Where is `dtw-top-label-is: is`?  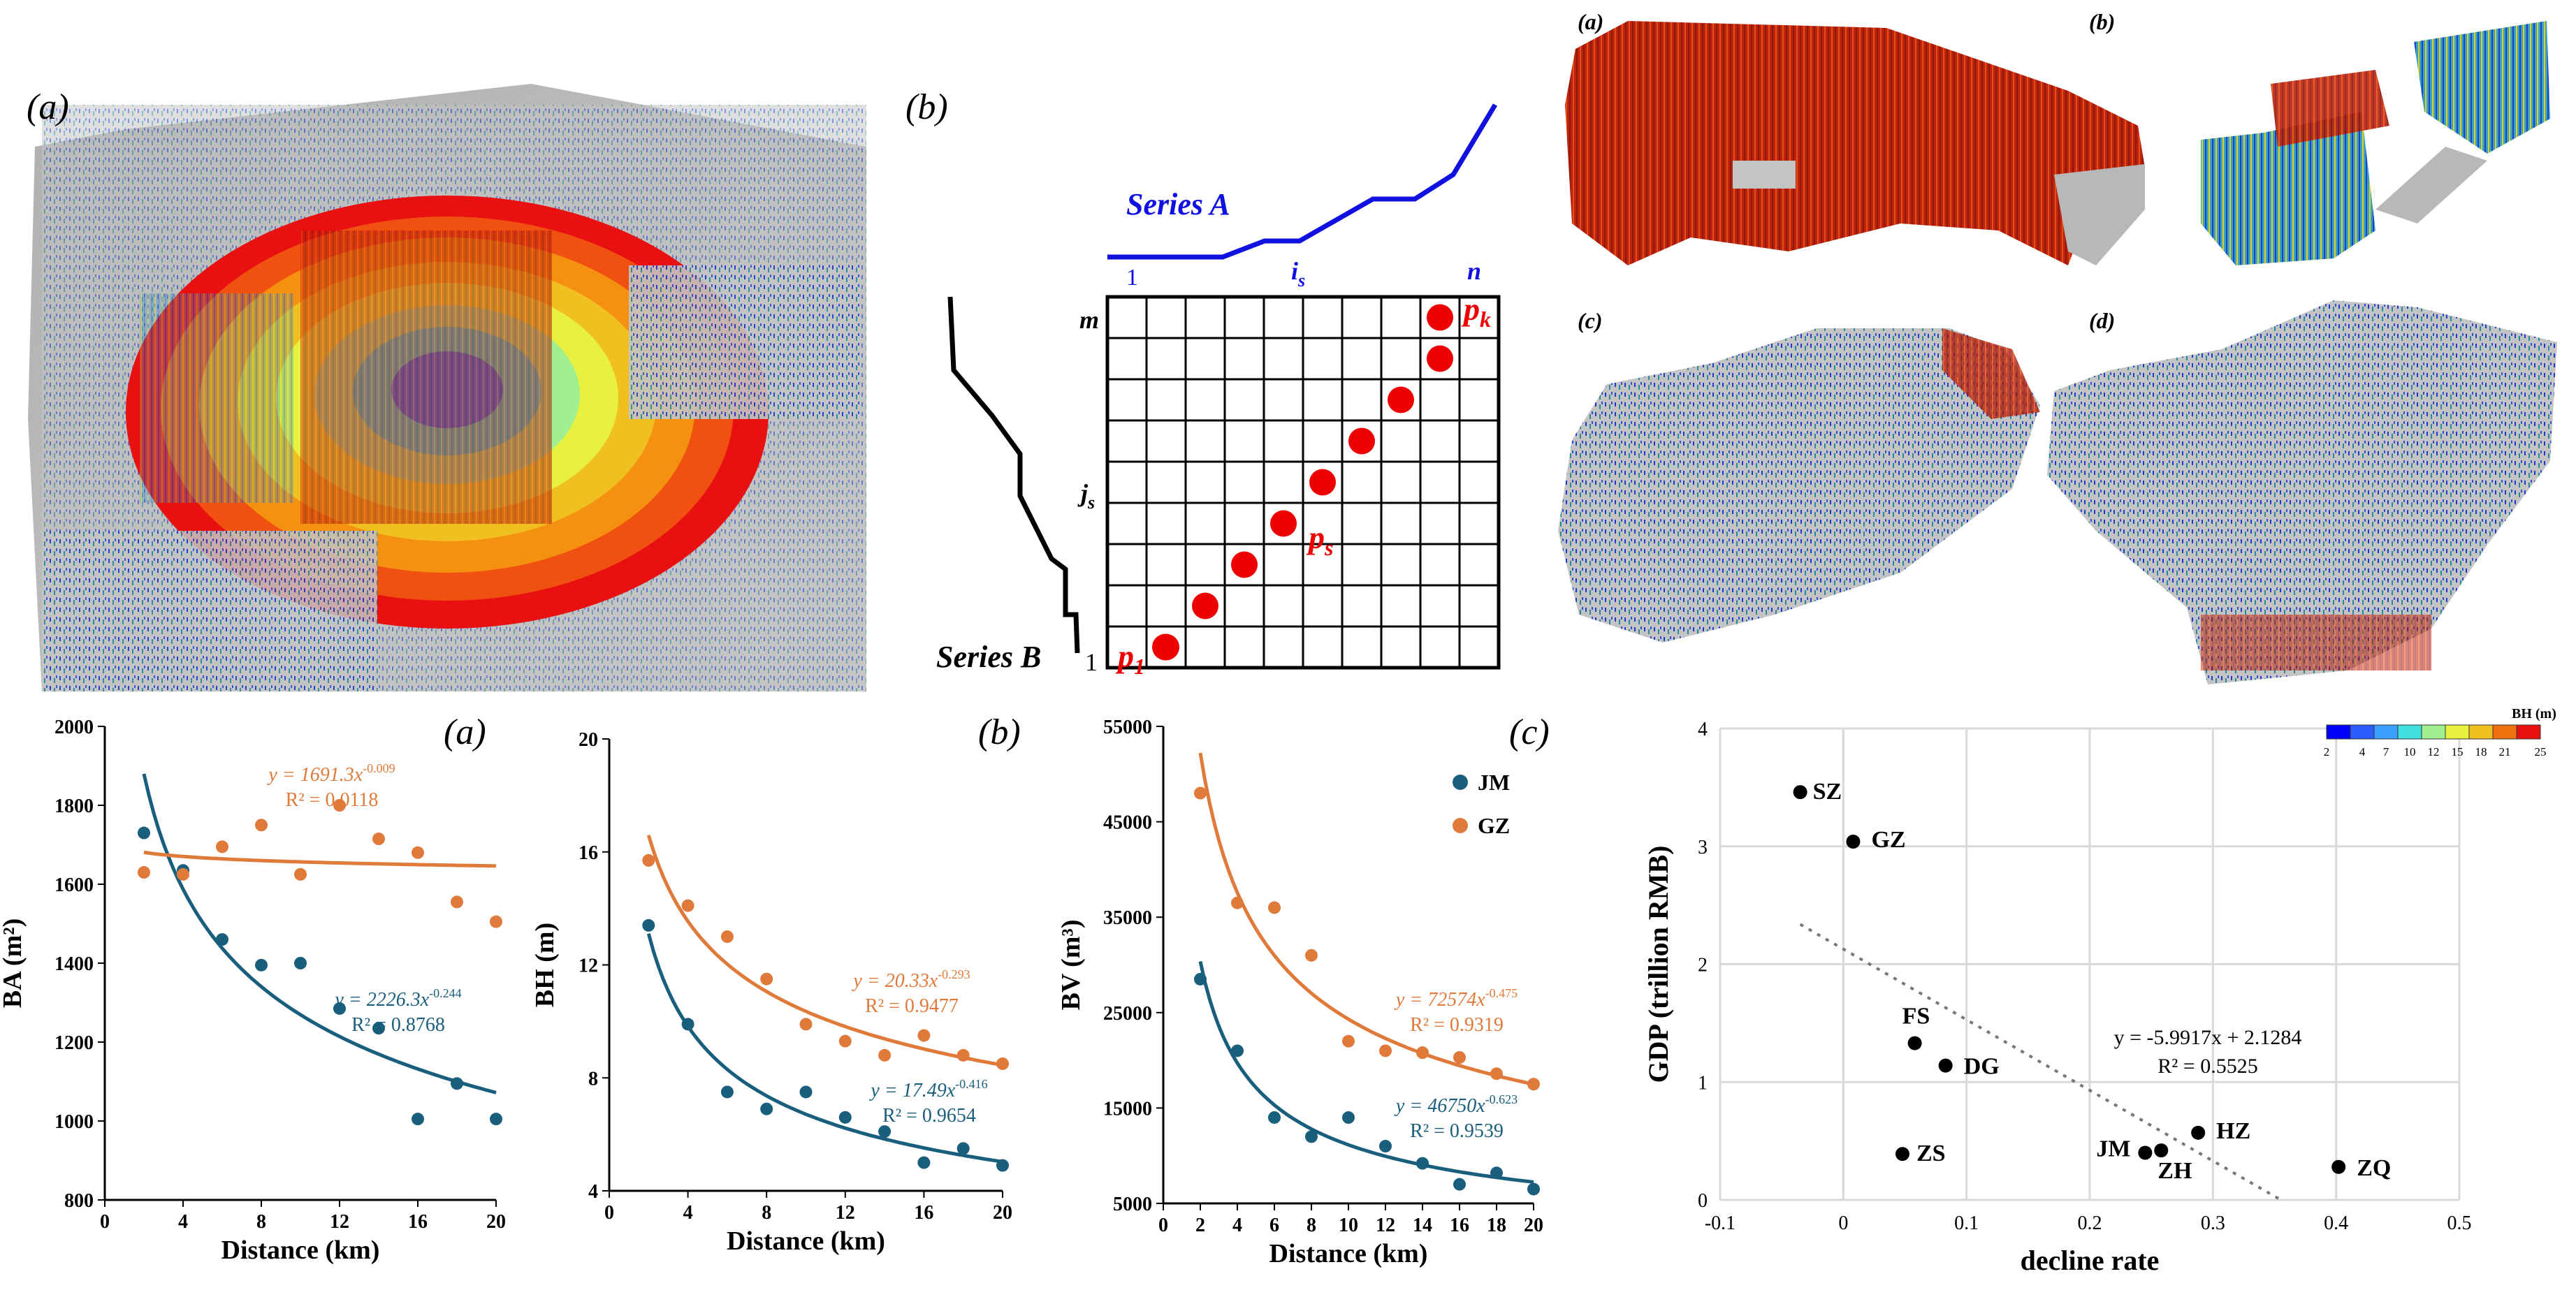
dtw-top-label-is: is is located at coordinates (1298, 274).